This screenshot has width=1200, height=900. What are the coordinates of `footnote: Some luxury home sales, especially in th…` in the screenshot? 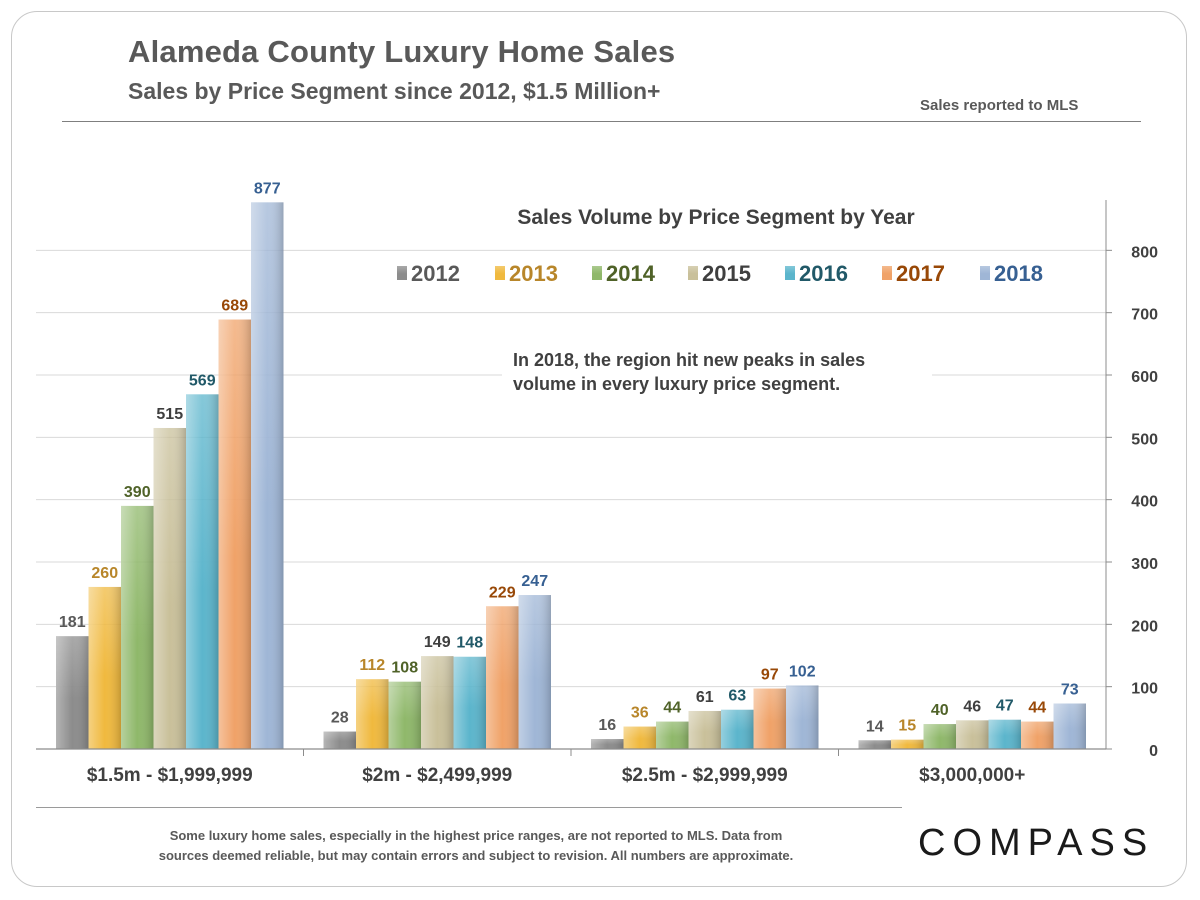 It's located at (476, 846).